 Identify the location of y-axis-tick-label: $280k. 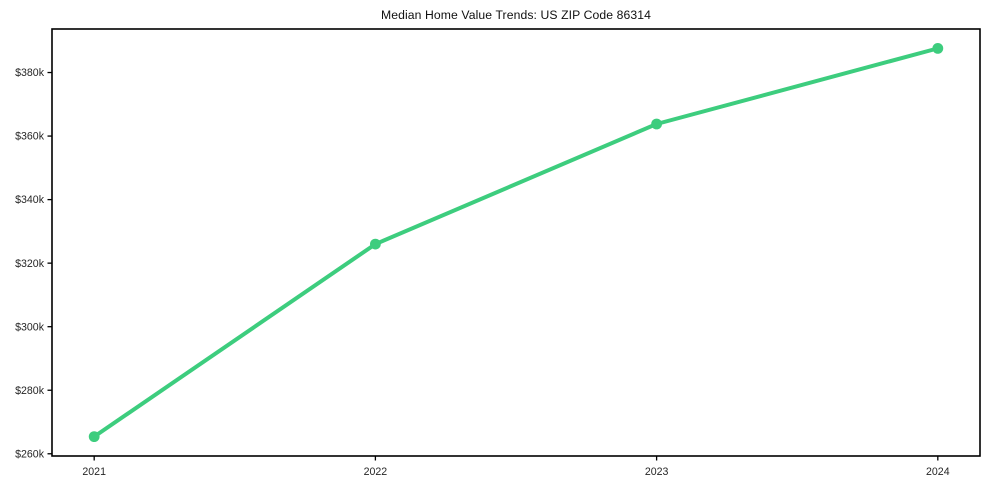
(30, 391).